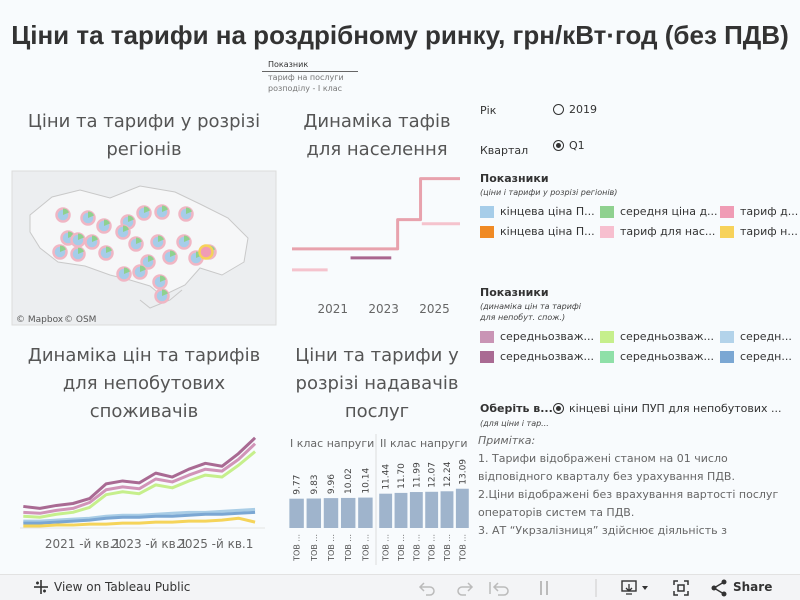  Describe the element at coordinates (315, 484) in the screenshot. I see `bar-value-label: 9.83` at that location.